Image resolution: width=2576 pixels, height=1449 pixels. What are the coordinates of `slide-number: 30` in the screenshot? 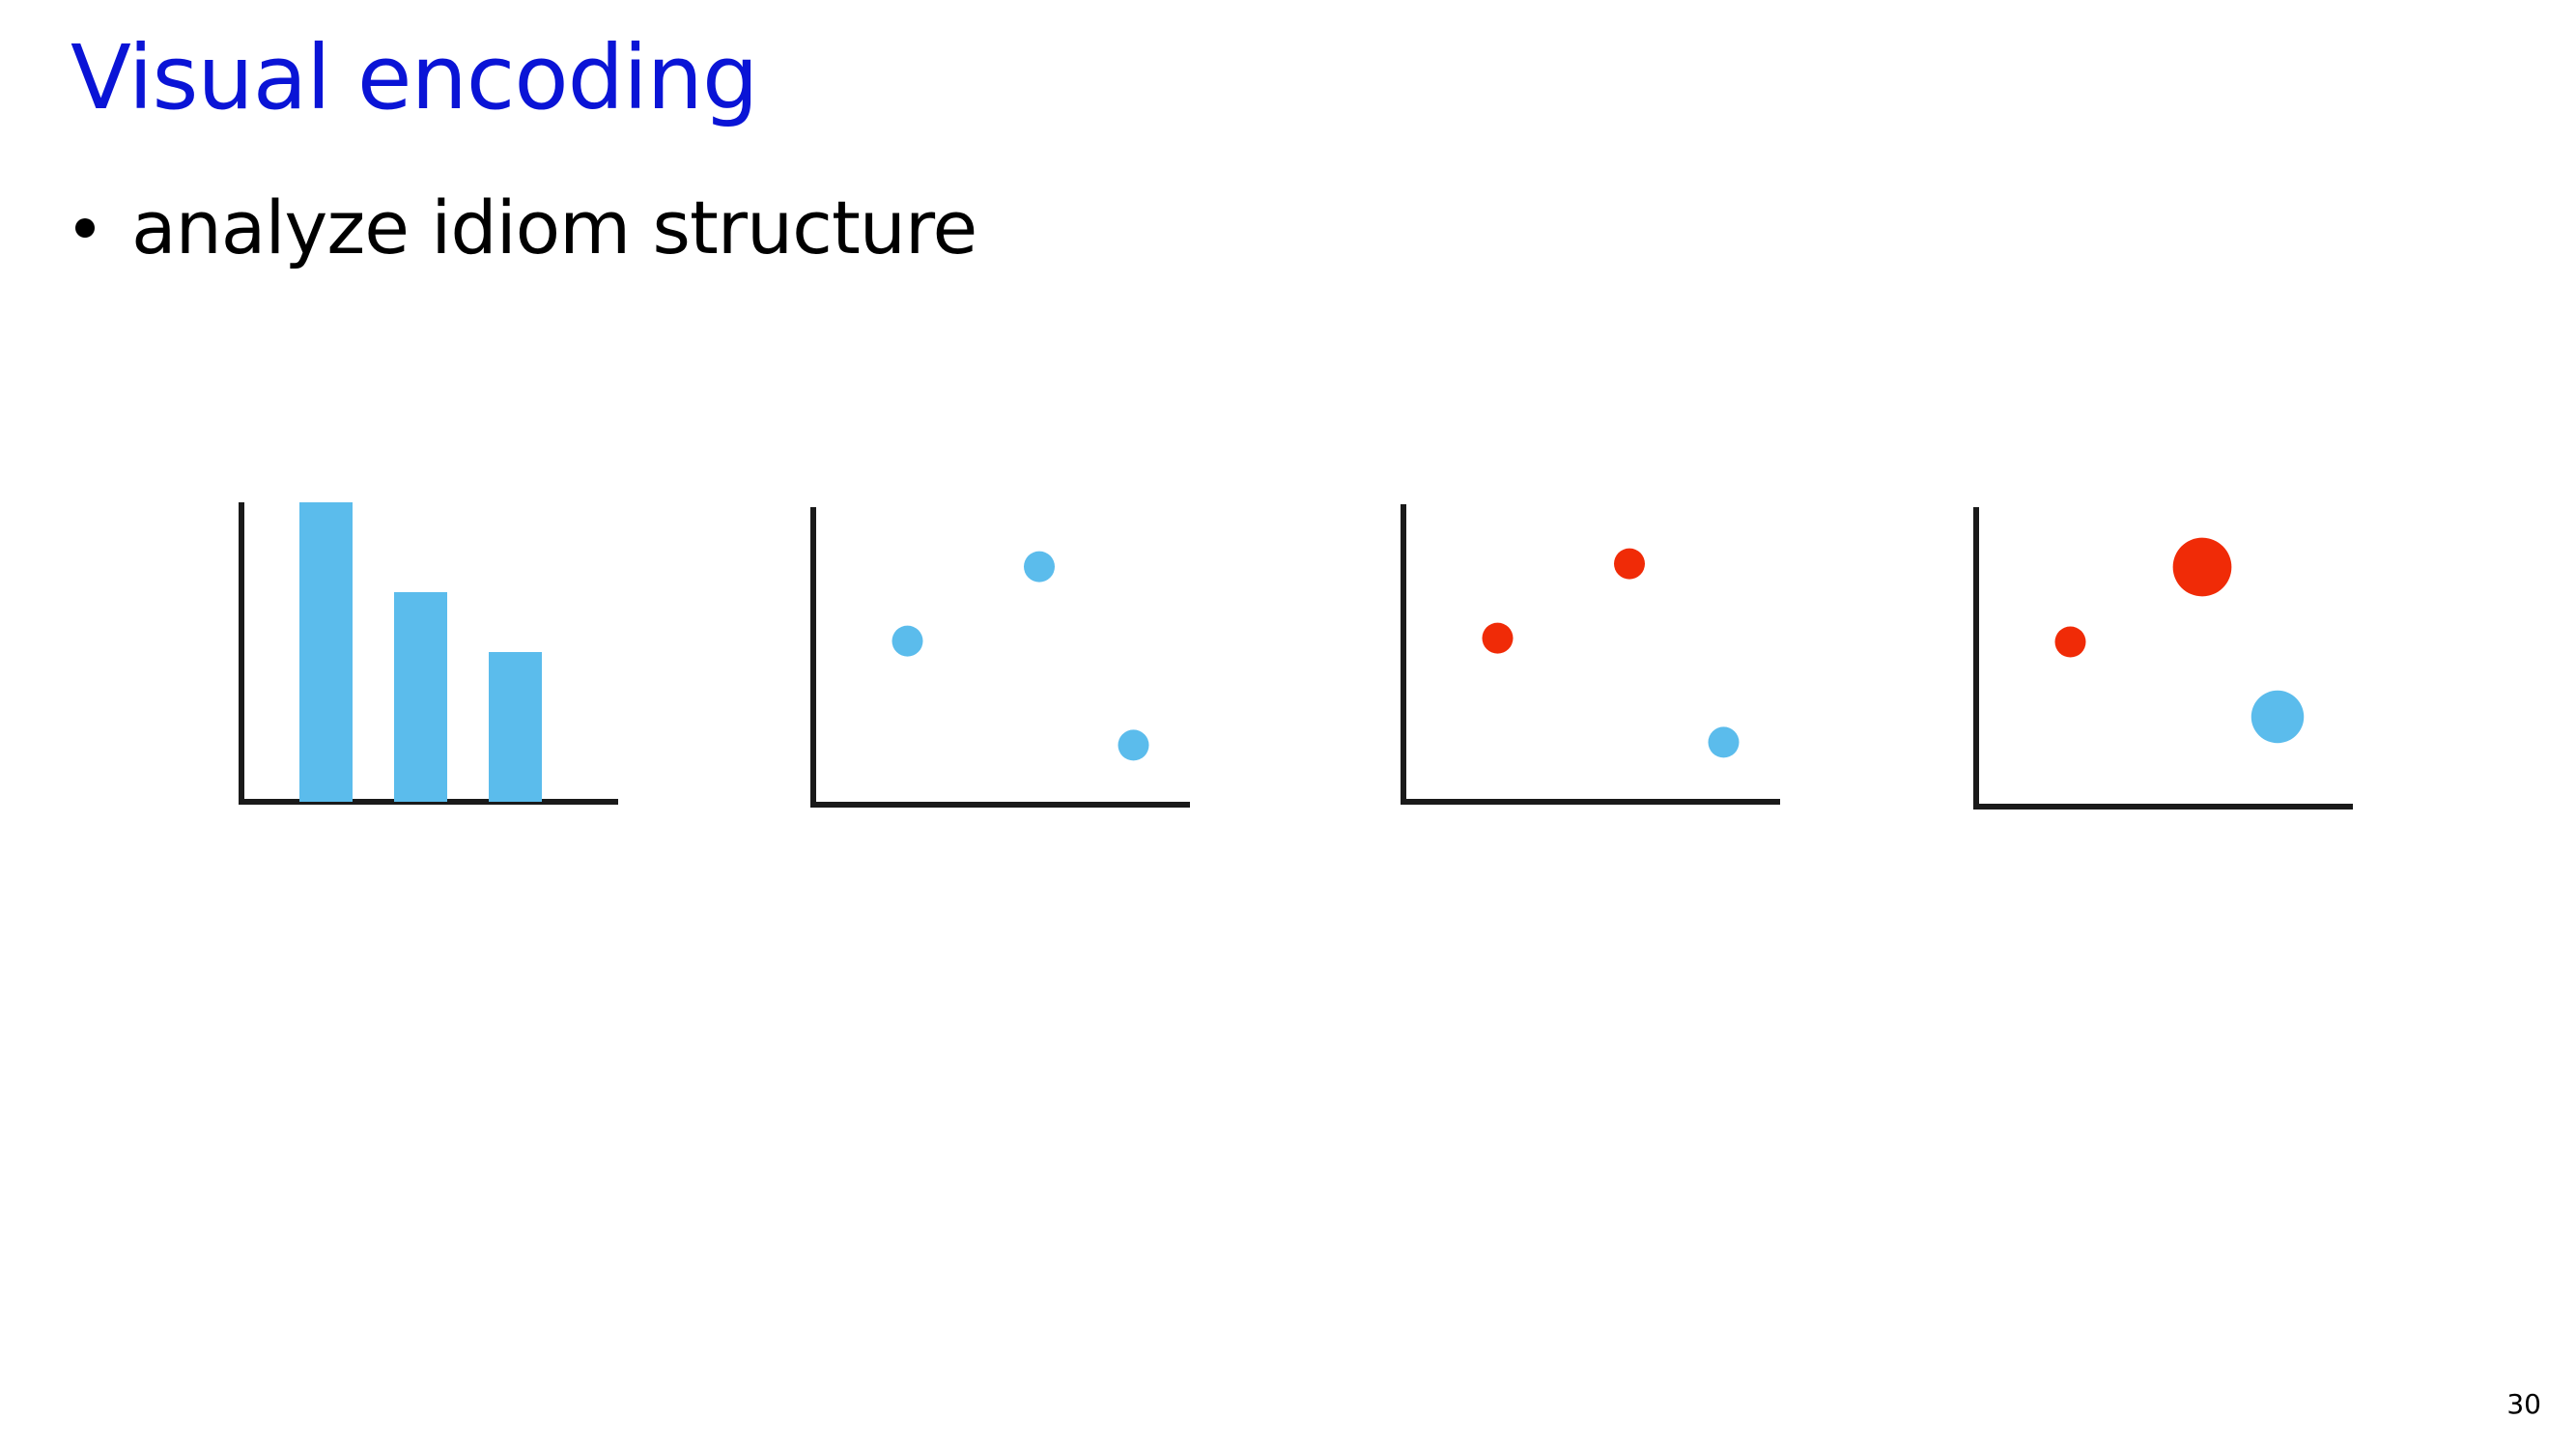 It's located at (2523, 1404).